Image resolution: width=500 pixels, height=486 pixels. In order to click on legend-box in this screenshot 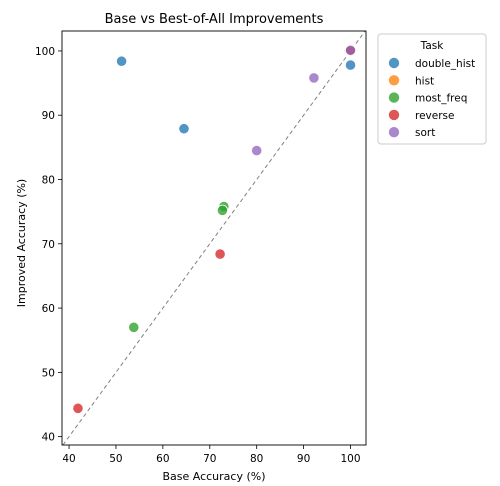, I will do `click(432, 89)`.